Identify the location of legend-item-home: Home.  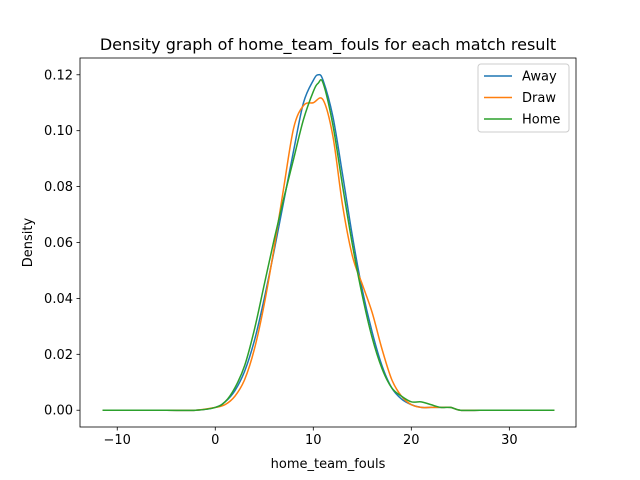
(522, 120).